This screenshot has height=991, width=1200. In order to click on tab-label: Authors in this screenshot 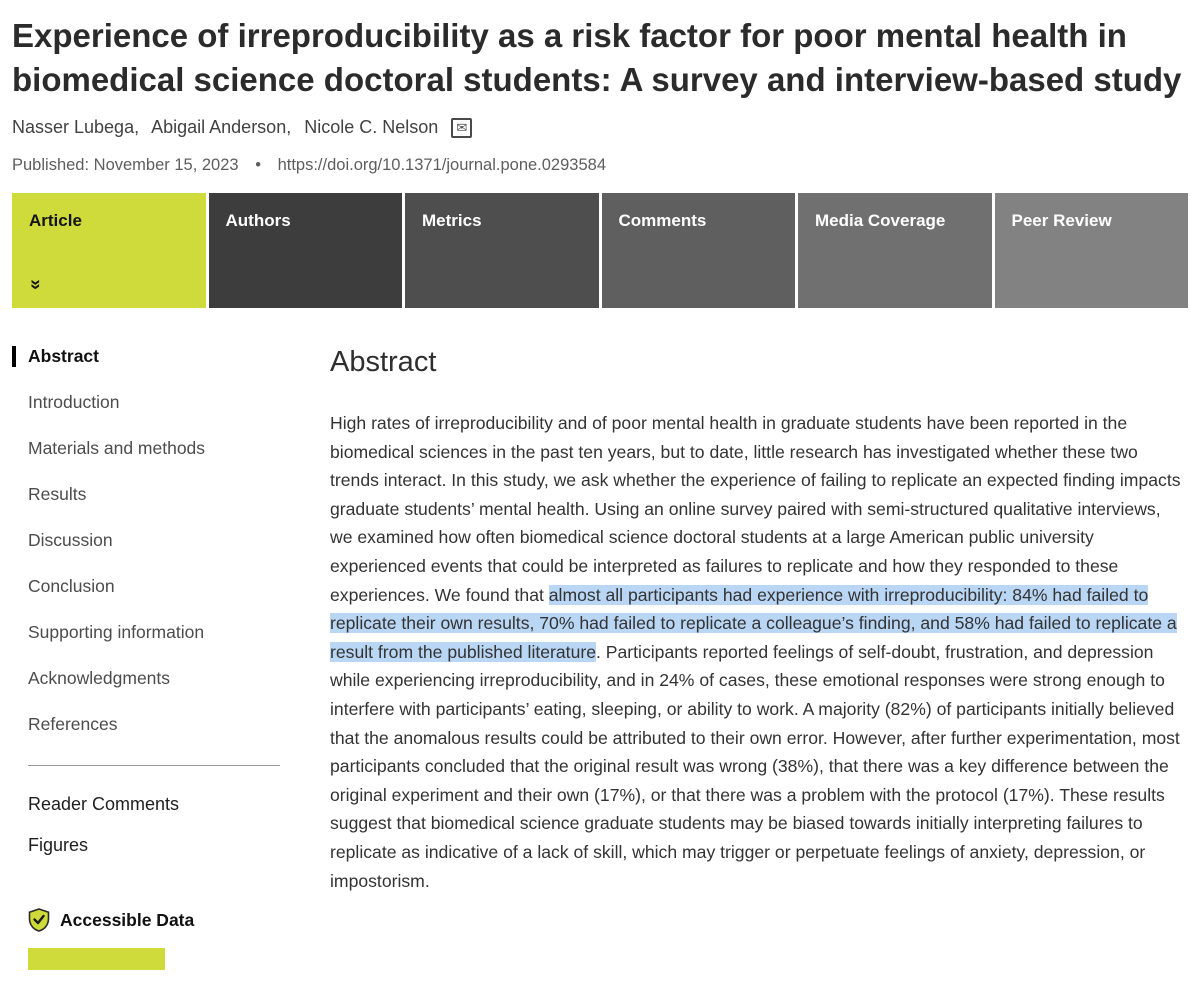, I will do `click(258, 221)`.